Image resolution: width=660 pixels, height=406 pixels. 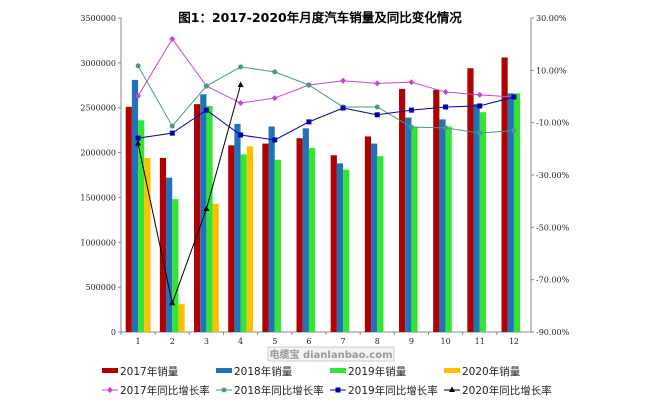 What do you see at coordinates (411, 341) in the screenshot?
I see `x-tick-label: 9` at bounding box center [411, 341].